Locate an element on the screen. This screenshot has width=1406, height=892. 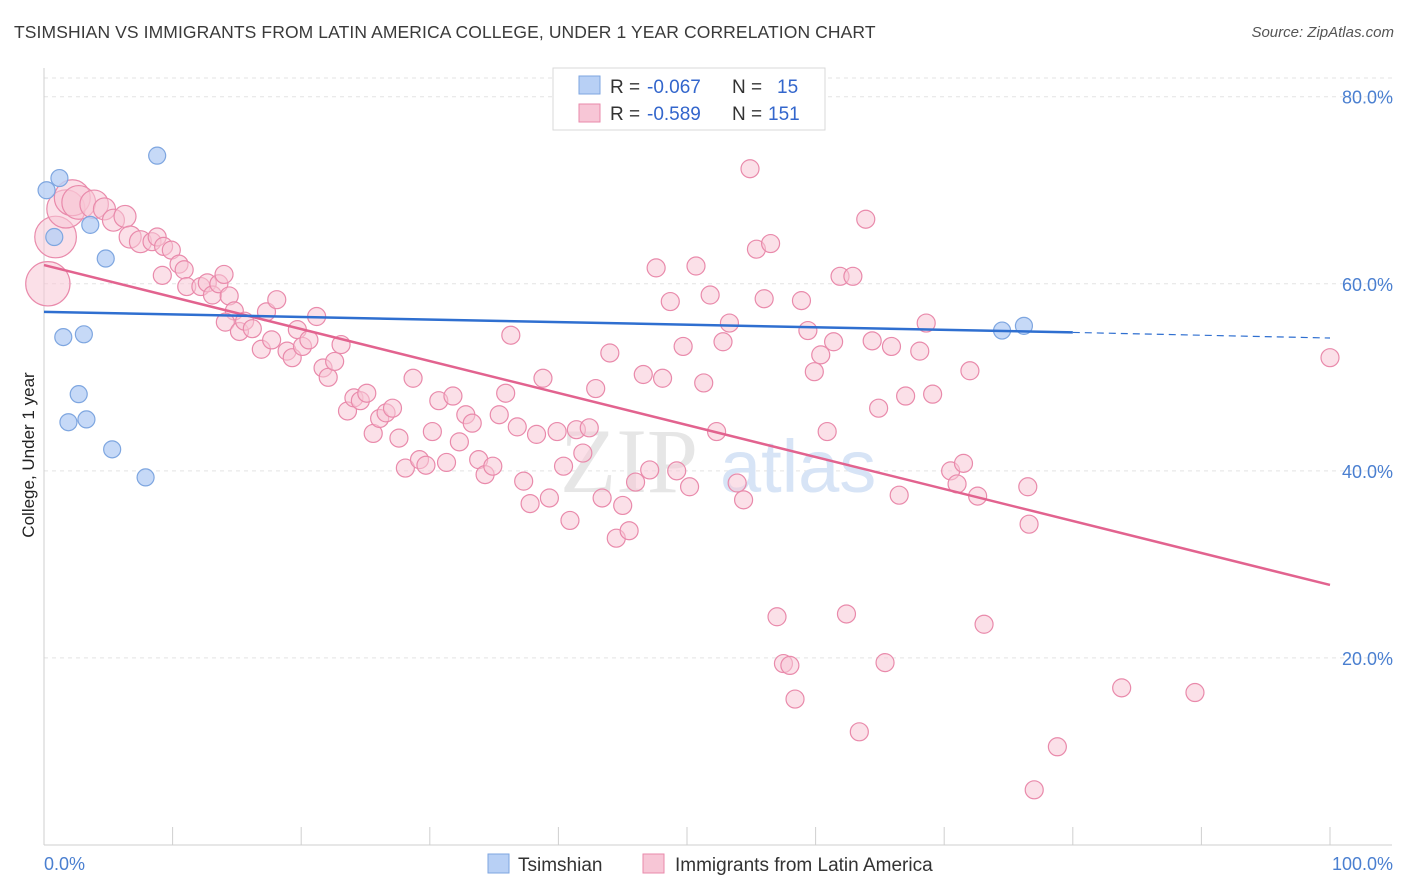
legend-swatch-tsimshian is located at coordinates (589, 85).